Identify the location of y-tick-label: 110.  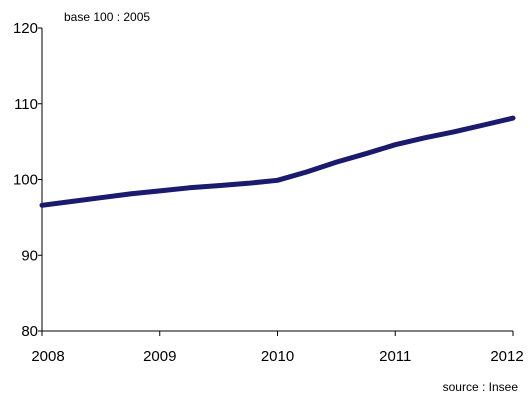
(26, 104).